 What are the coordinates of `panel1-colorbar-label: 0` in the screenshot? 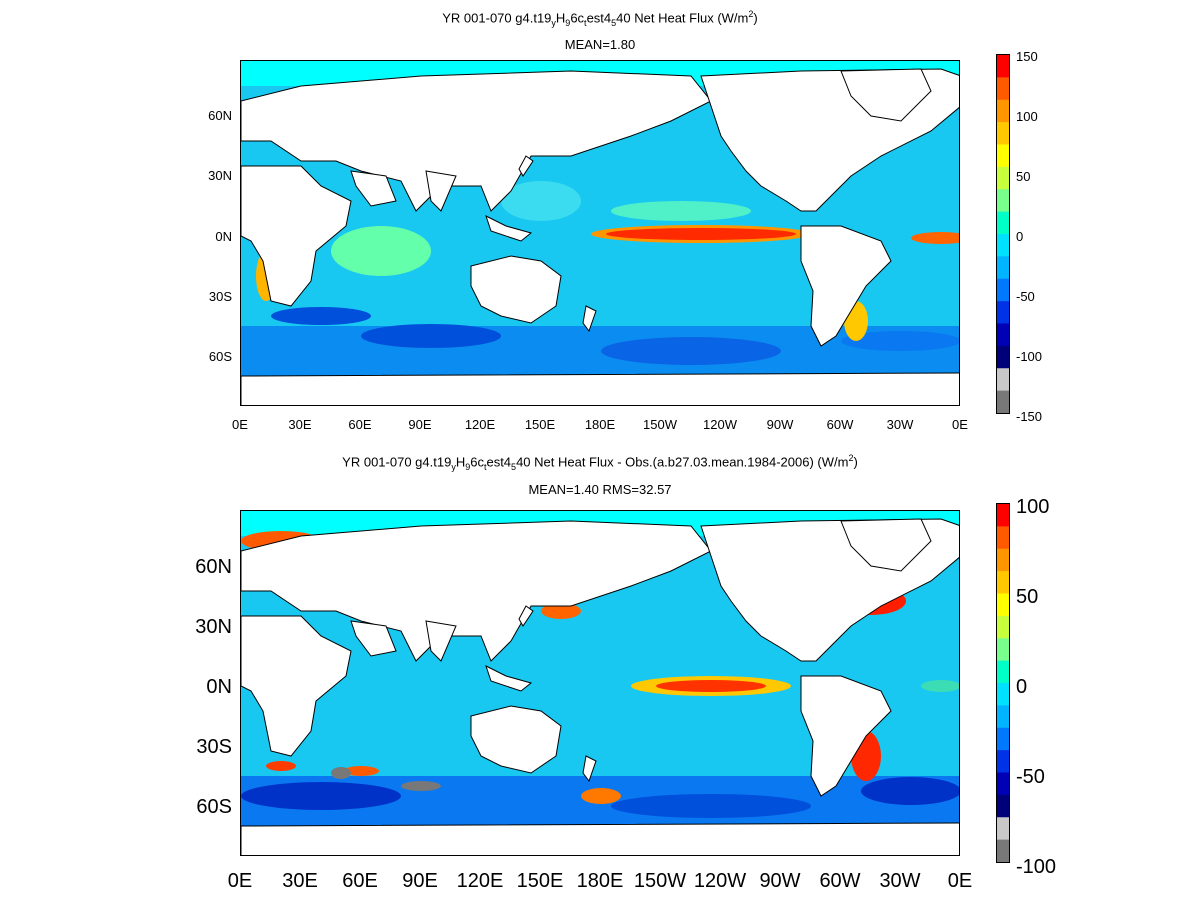 It's located at (1020, 236).